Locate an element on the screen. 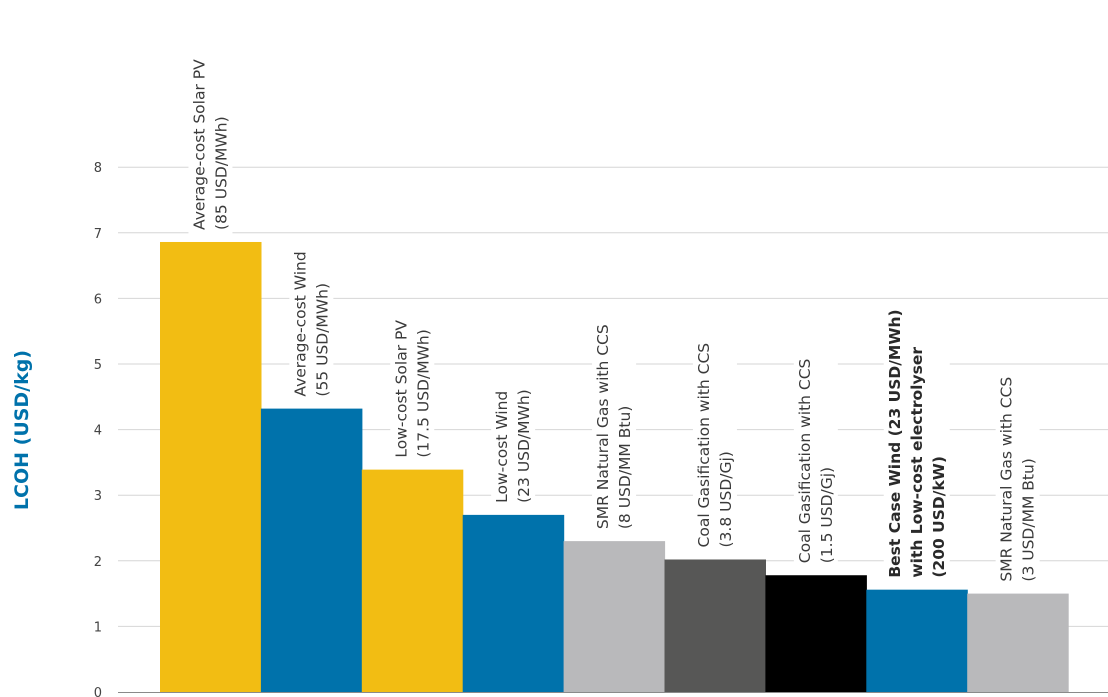 Image resolution: width=1108 pixels, height=697 pixels. category-label-line: (23 USD/MWh) is located at coordinates (524, 446).